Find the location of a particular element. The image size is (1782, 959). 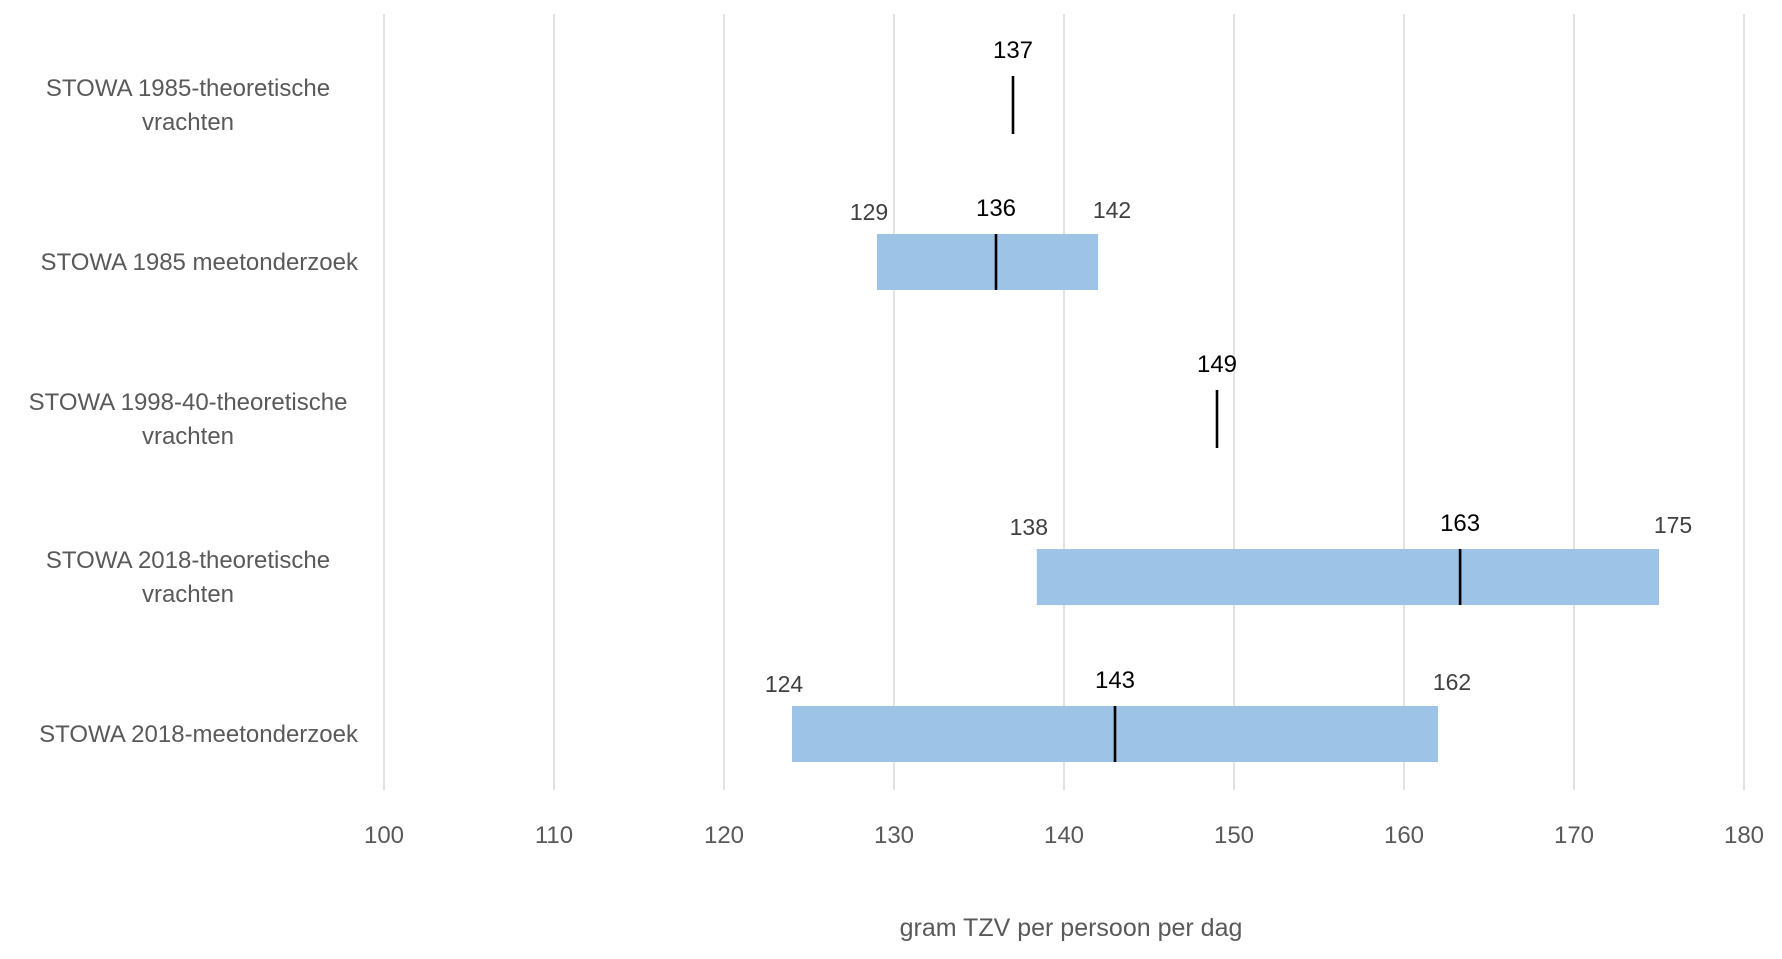

value-label-mid: 149 is located at coordinates (1217, 364).